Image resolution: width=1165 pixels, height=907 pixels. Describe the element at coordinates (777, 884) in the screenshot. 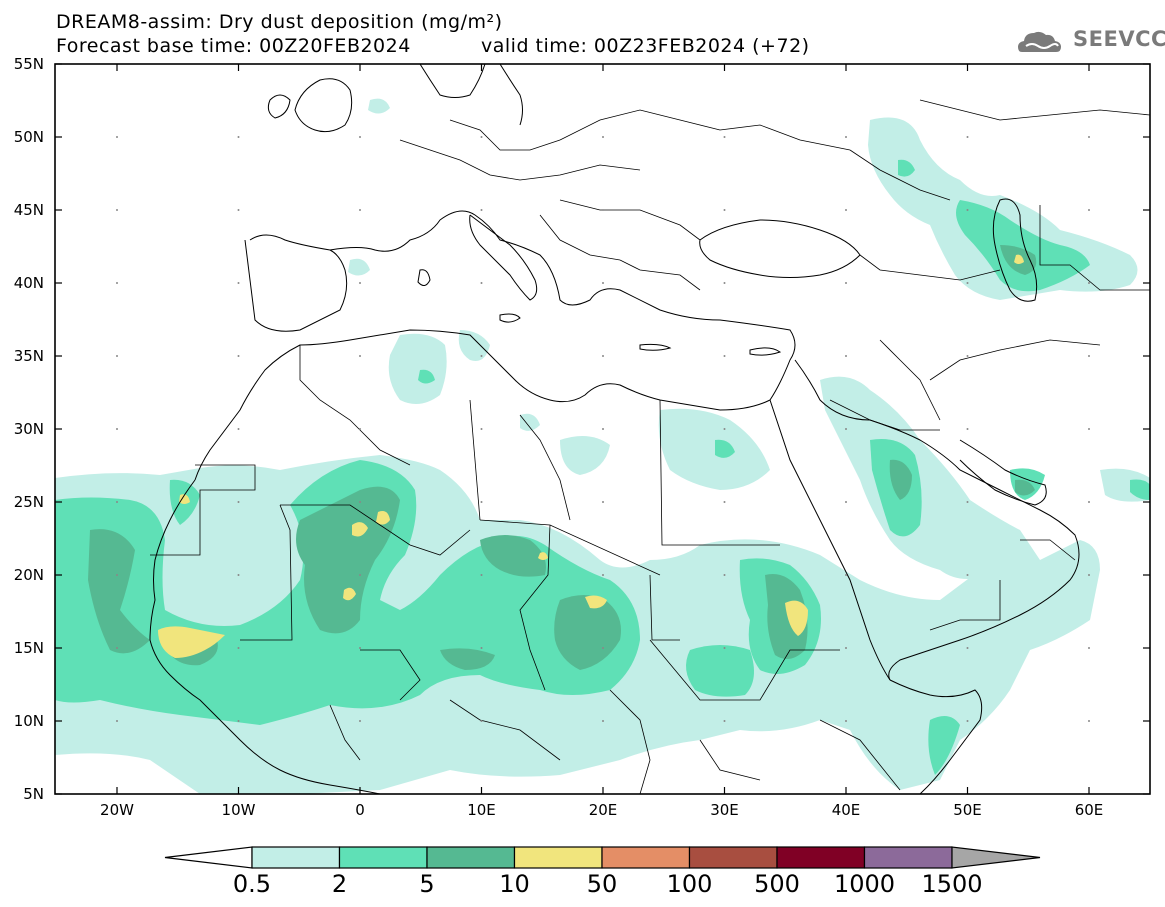

I see `colorbar-label: 500` at that location.